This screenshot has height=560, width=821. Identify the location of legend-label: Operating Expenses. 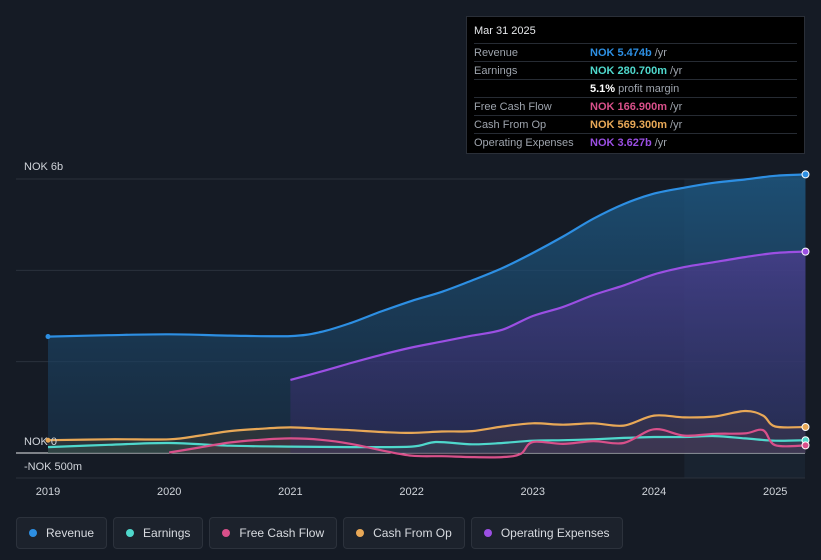
(555, 533).